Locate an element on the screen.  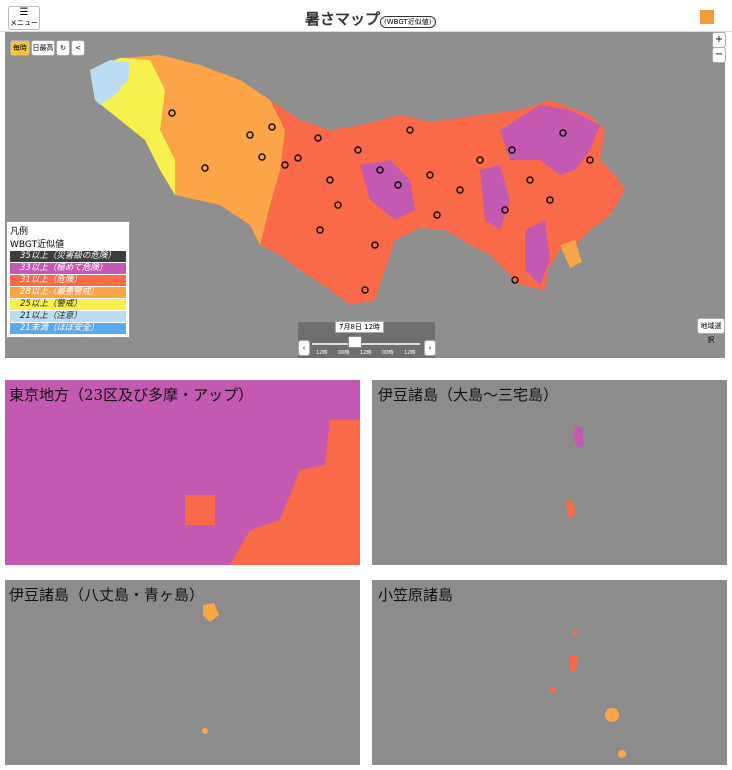
logo is located at coordinates (707, 17).